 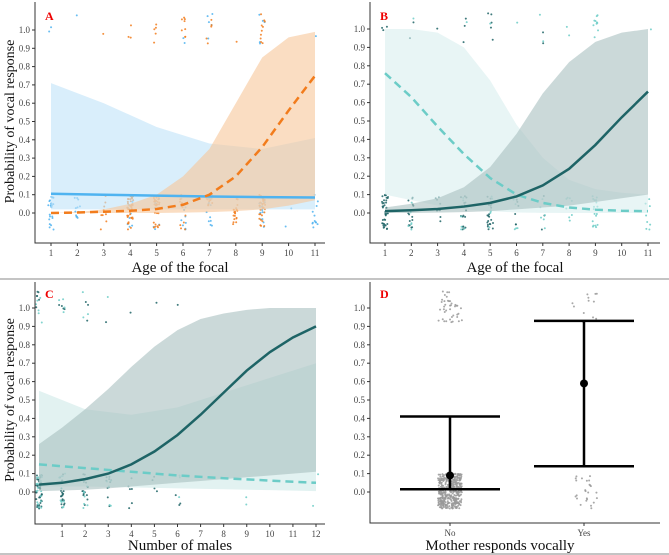 I want to click on x-tick-label: 2, so click(x=77, y=253).